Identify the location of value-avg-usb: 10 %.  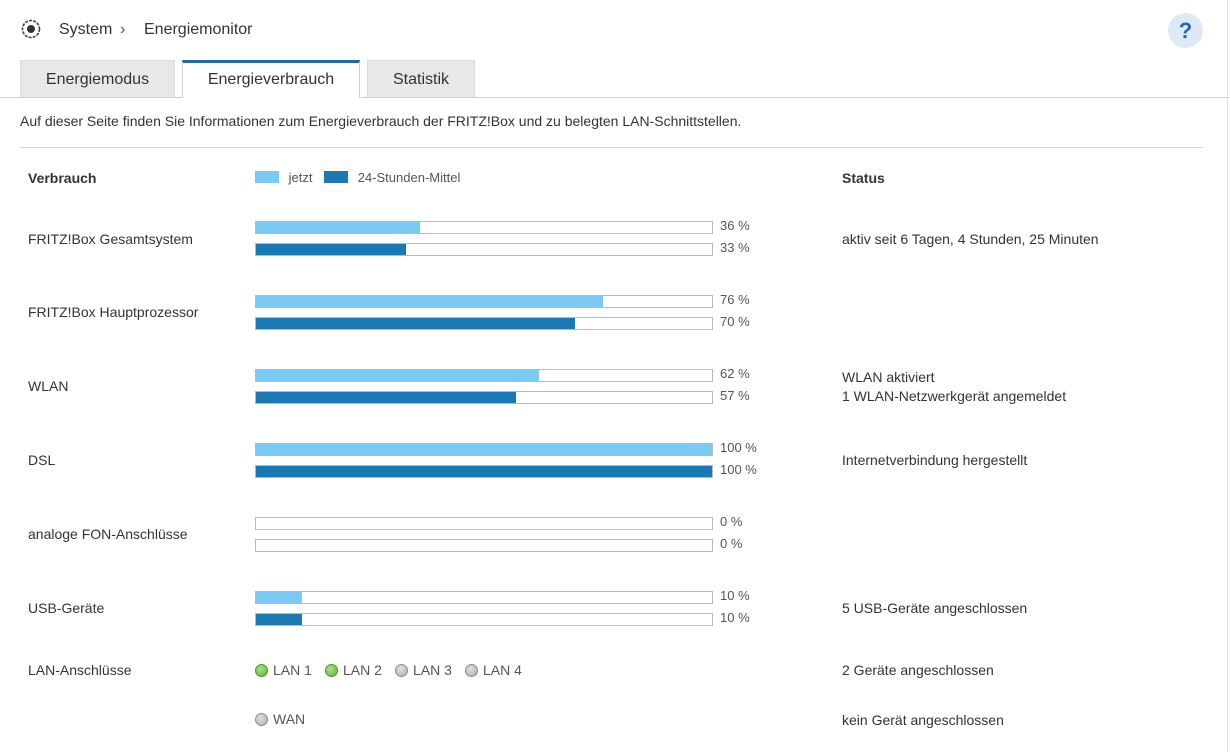
(735, 617).